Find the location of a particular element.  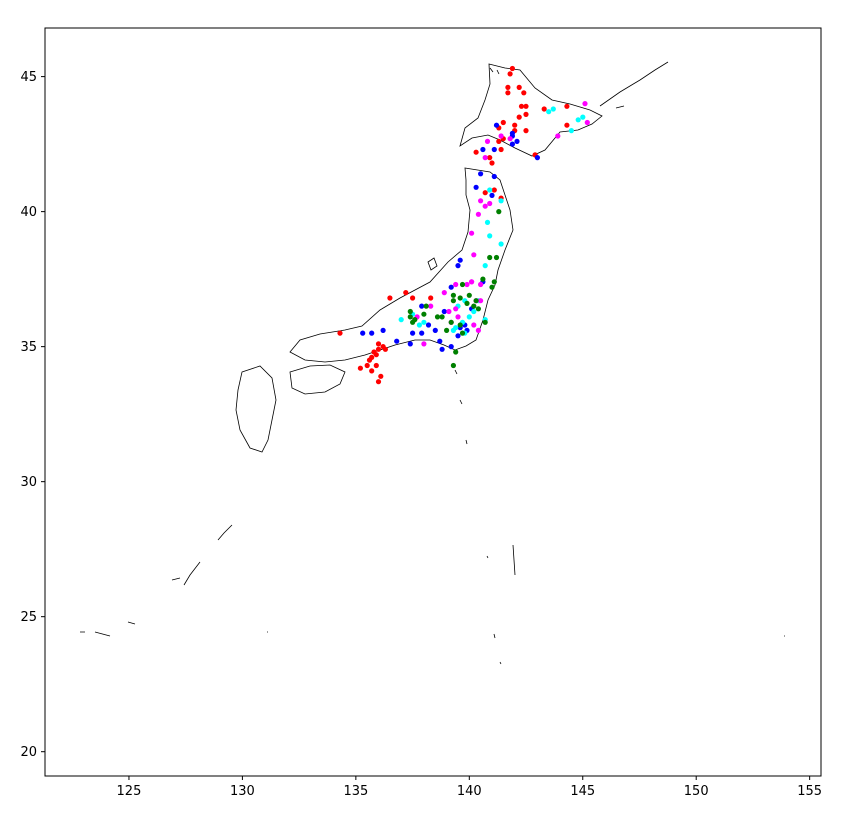

x-tick-label: 125 is located at coordinates (129, 791).